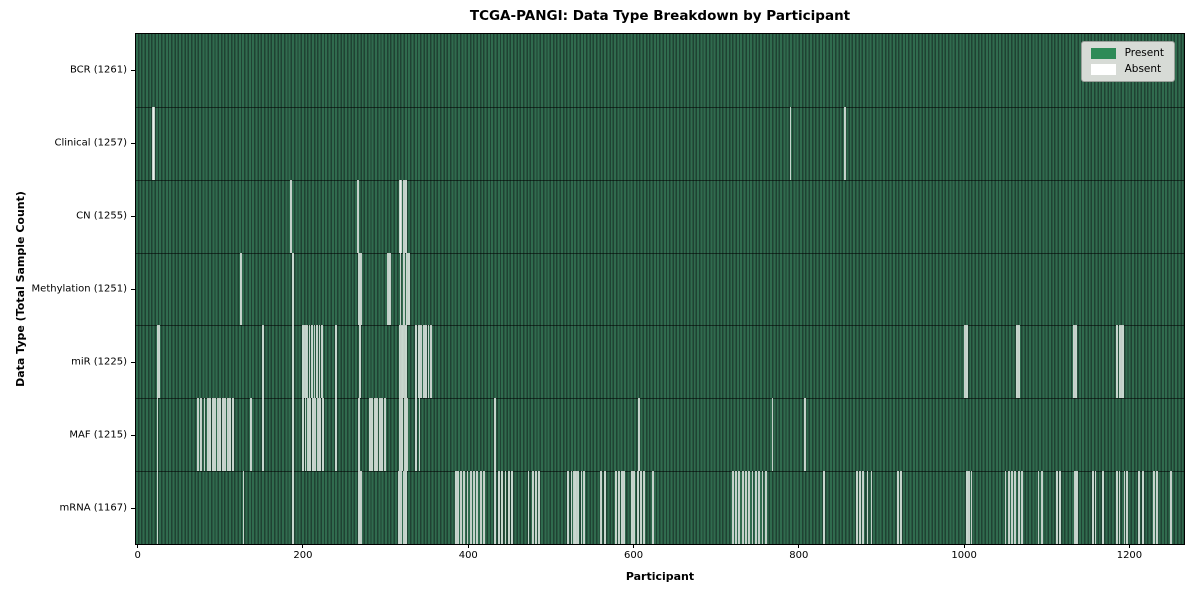  I want to click on y-tick-label-BCR: BCR (1261), so click(98, 70).